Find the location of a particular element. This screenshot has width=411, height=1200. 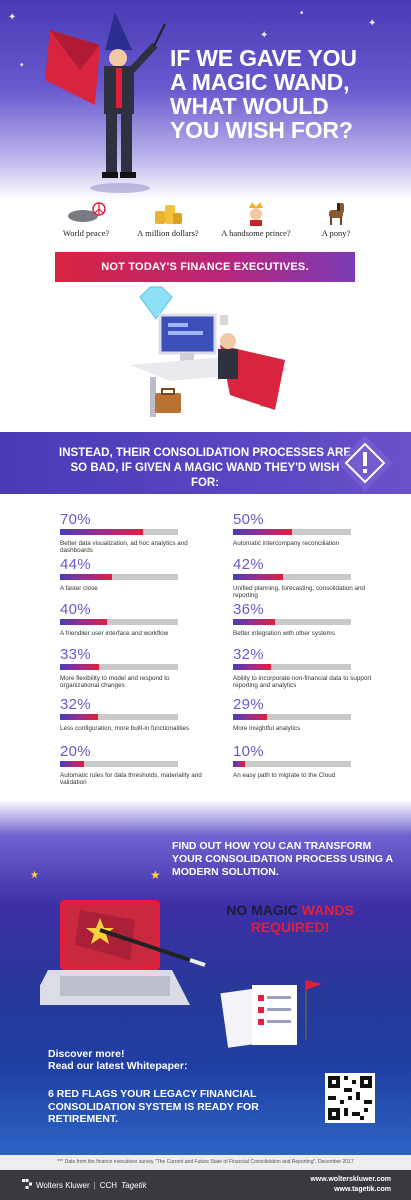

brand-cch: CCH is located at coordinates (108, 1185).